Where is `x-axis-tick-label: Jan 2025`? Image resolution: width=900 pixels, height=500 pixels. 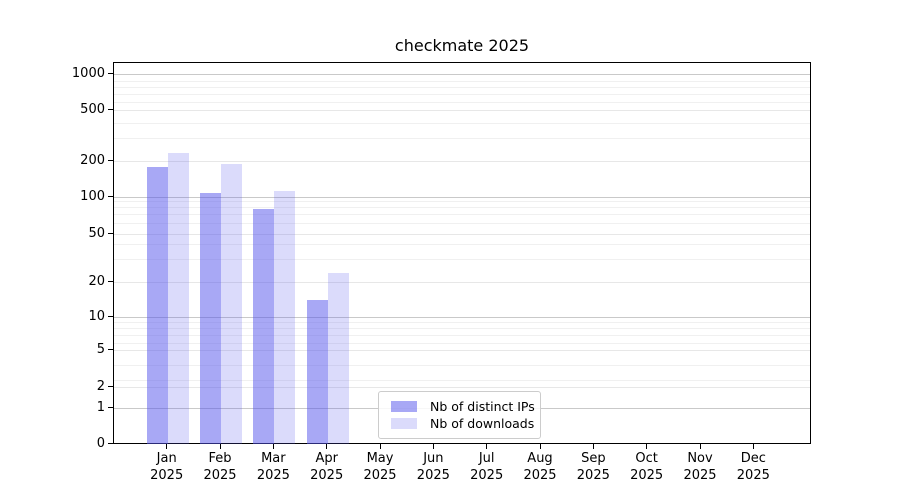 x-axis-tick-label: Jan 2025 is located at coordinates (167, 467).